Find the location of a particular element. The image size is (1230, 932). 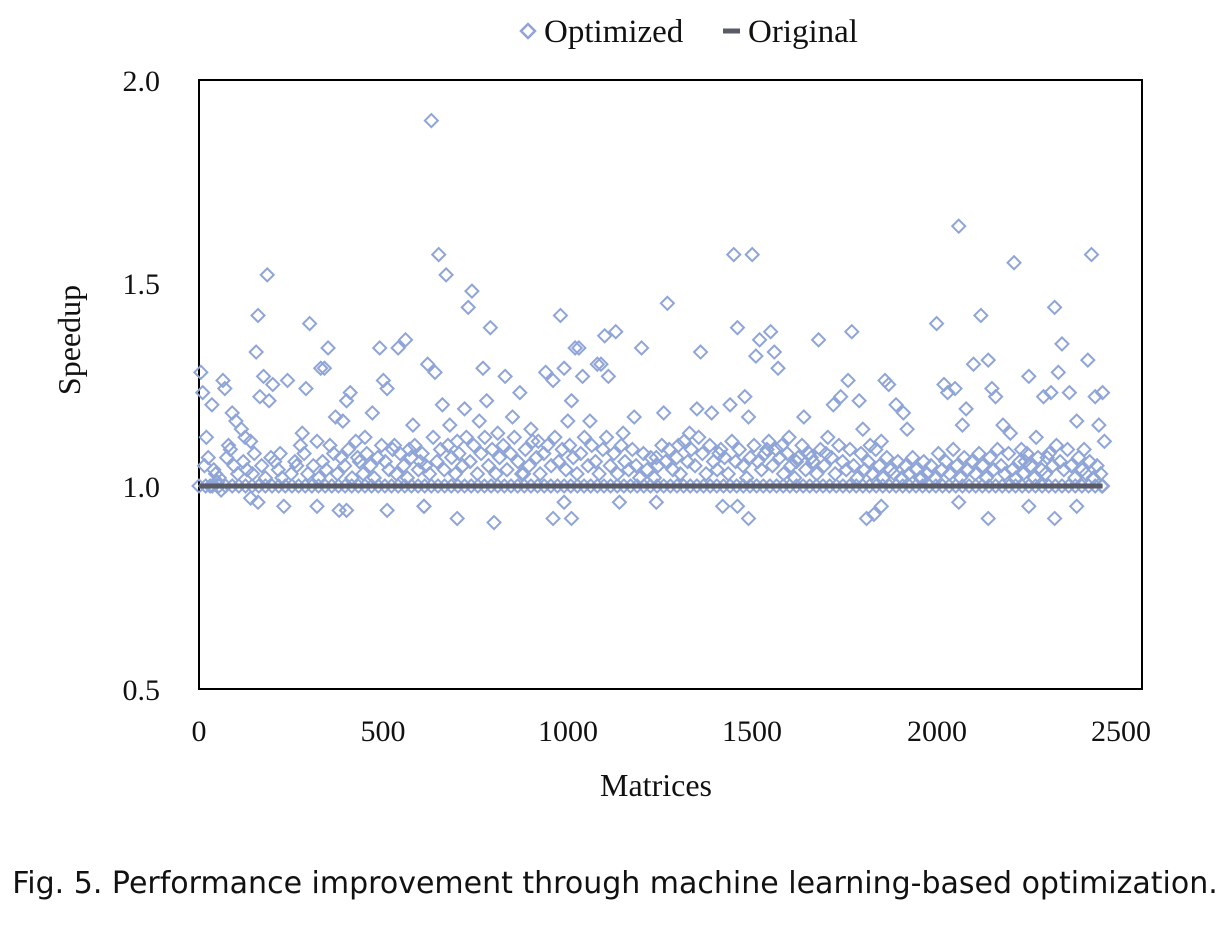

legend-original-label: Original is located at coordinates (803, 32).